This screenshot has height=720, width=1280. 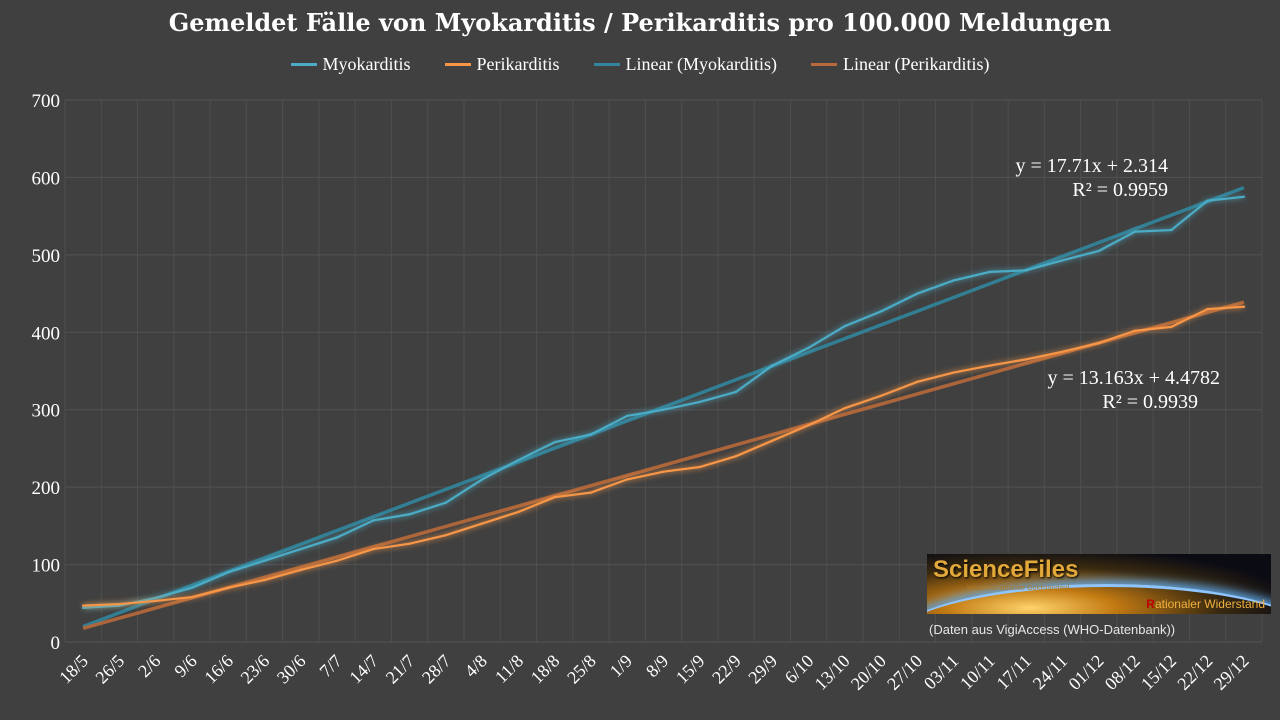 I want to click on x-tick-label: 22/12, so click(x=1194, y=672).